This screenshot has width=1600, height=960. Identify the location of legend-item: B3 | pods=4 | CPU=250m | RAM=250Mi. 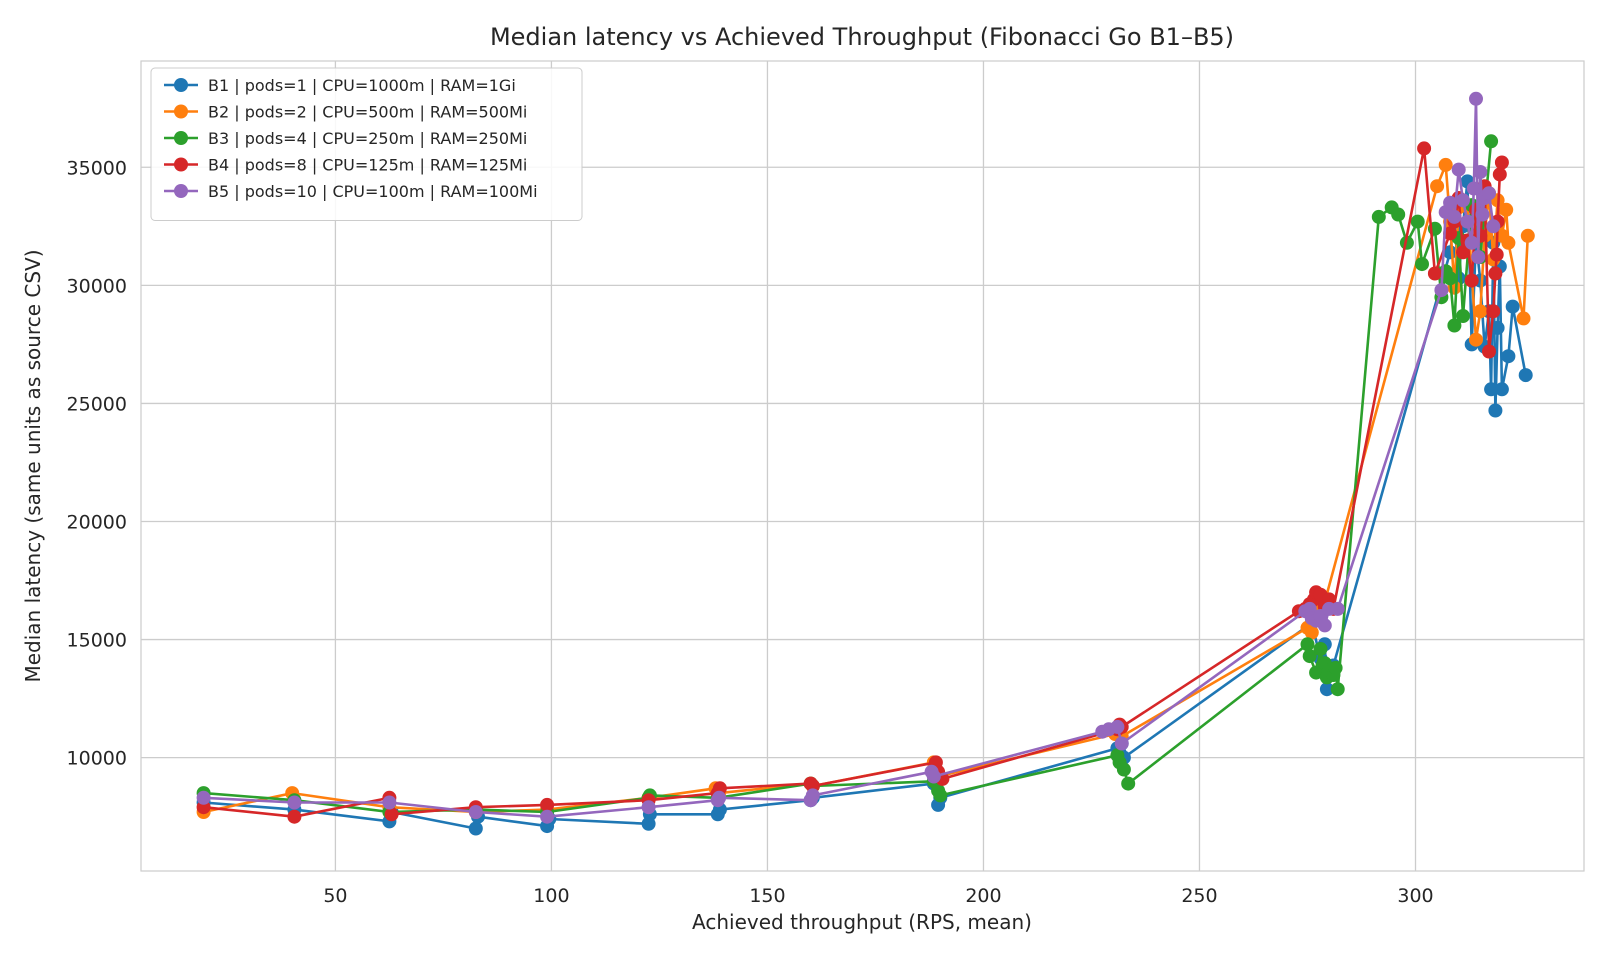
(345, 138).